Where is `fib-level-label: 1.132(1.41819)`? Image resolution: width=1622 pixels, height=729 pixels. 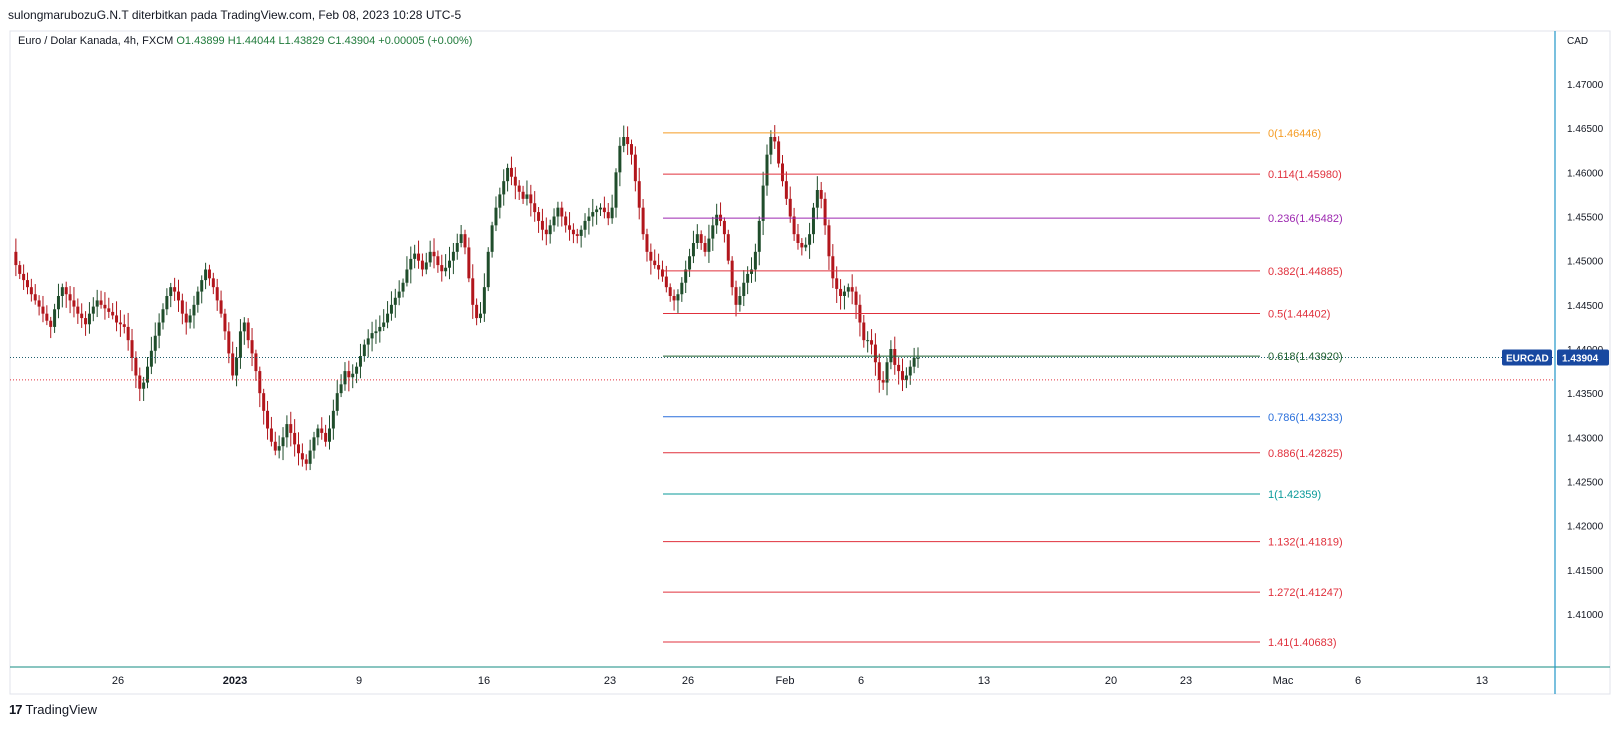
fib-level-label: 1.132(1.41819) is located at coordinates (1305, 543).